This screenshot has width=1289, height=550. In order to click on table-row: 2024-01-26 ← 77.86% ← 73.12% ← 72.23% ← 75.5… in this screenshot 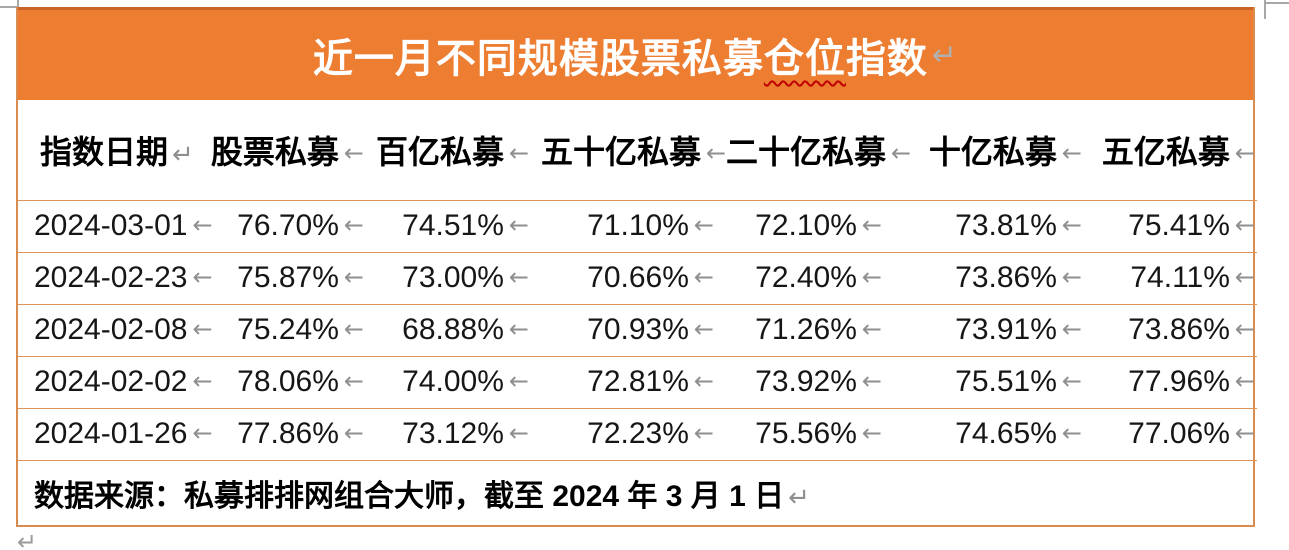, I will do `click(637, 433)`.